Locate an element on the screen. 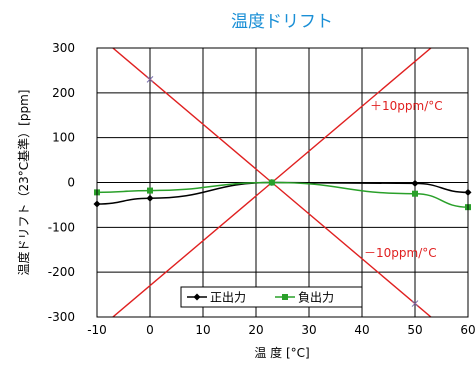 Image resolution: width=476 pixels, height=365 pixels. x-tick-label: 40 is located at coordinates (361, 330).